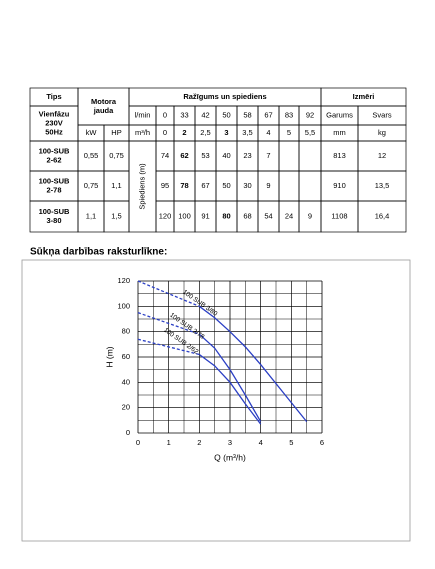 This screenshot has width=435, height=569. Describe the element at coordinates (289, 215) in the screenshot. I see `pressure: 24` at that location.